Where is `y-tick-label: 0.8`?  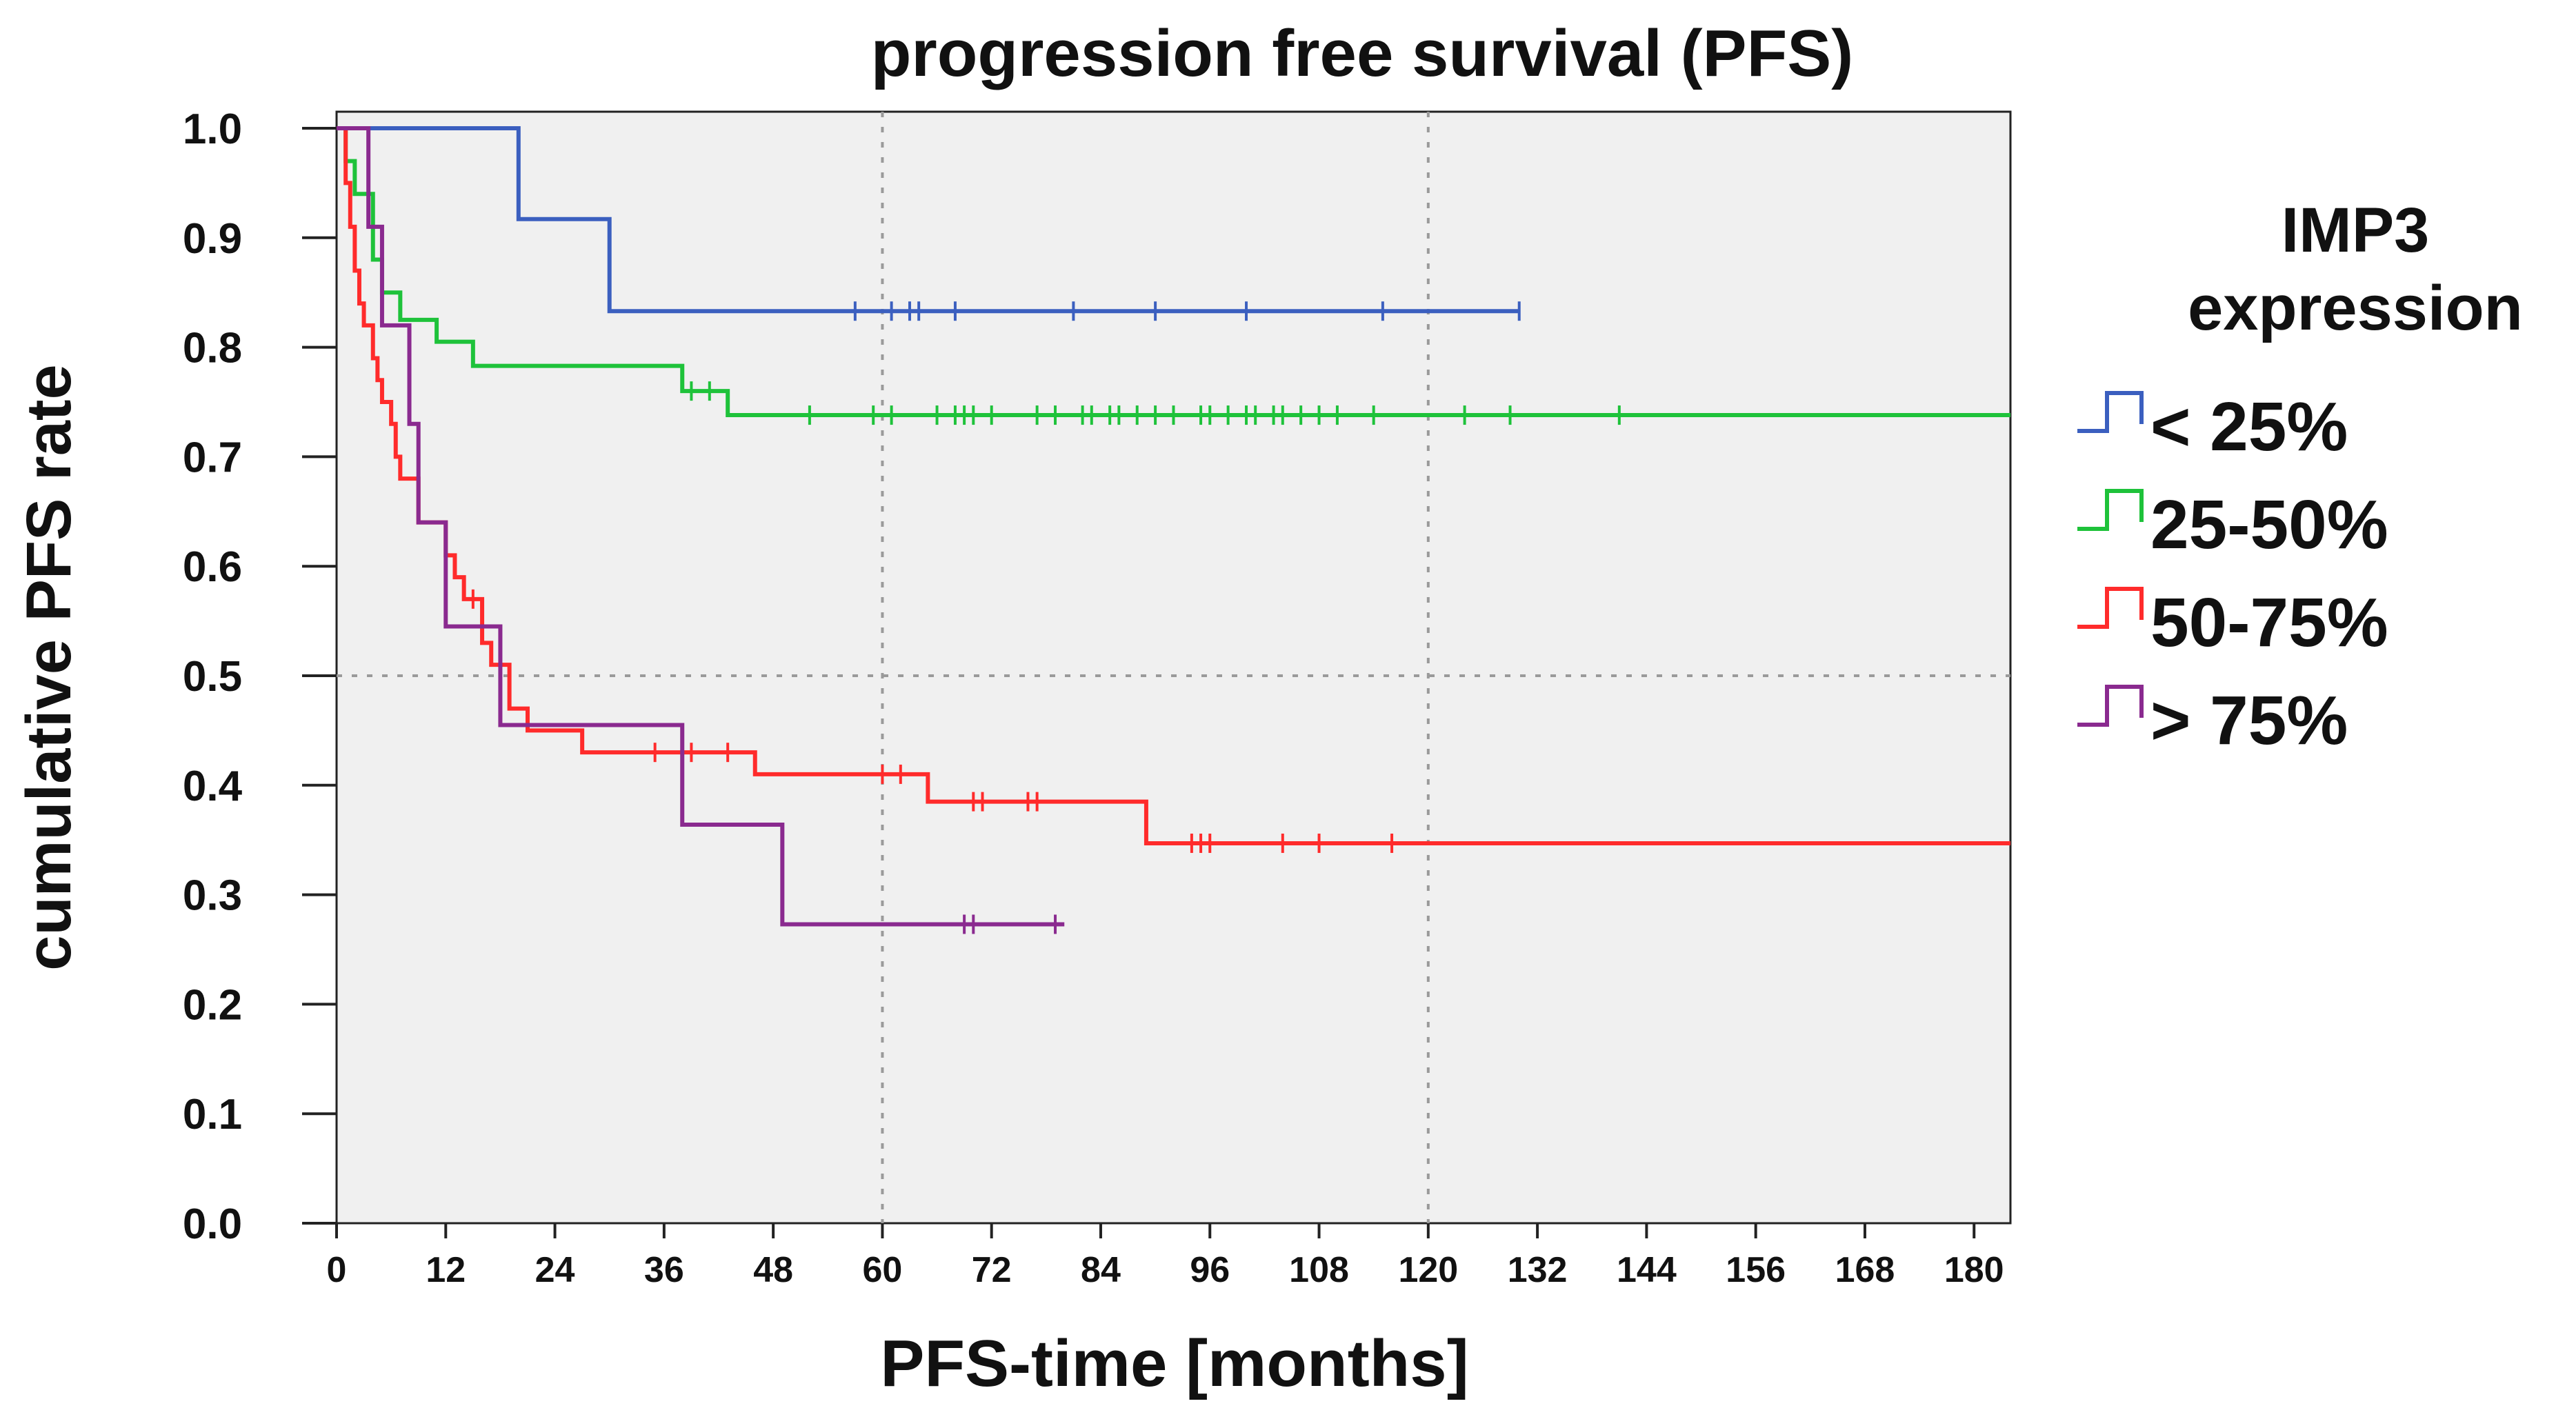 y-tick-label: 0.8 is located at coordinates (212, 348).